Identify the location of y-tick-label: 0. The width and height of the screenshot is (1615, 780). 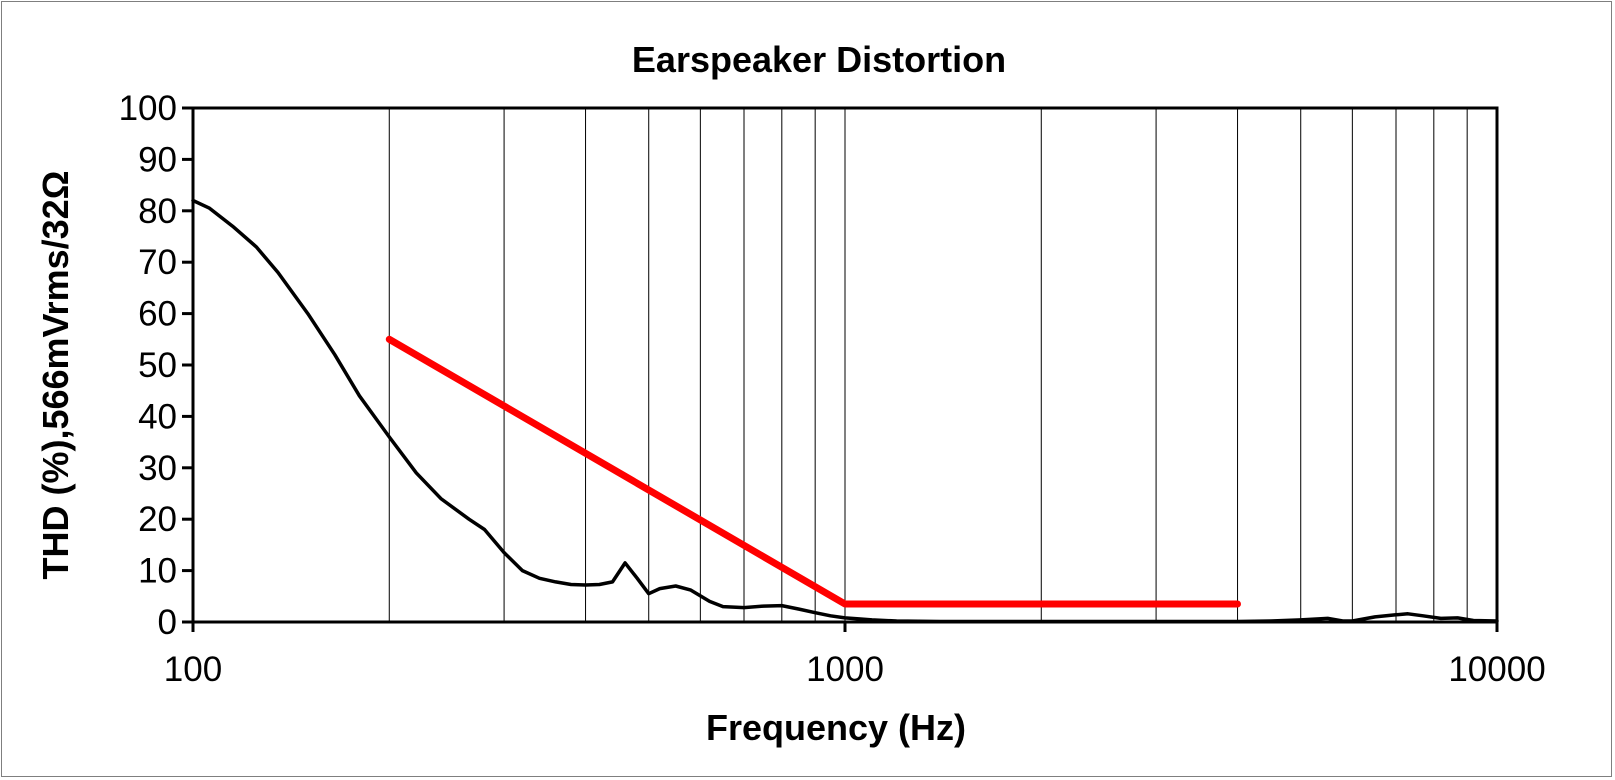
(167, 622).